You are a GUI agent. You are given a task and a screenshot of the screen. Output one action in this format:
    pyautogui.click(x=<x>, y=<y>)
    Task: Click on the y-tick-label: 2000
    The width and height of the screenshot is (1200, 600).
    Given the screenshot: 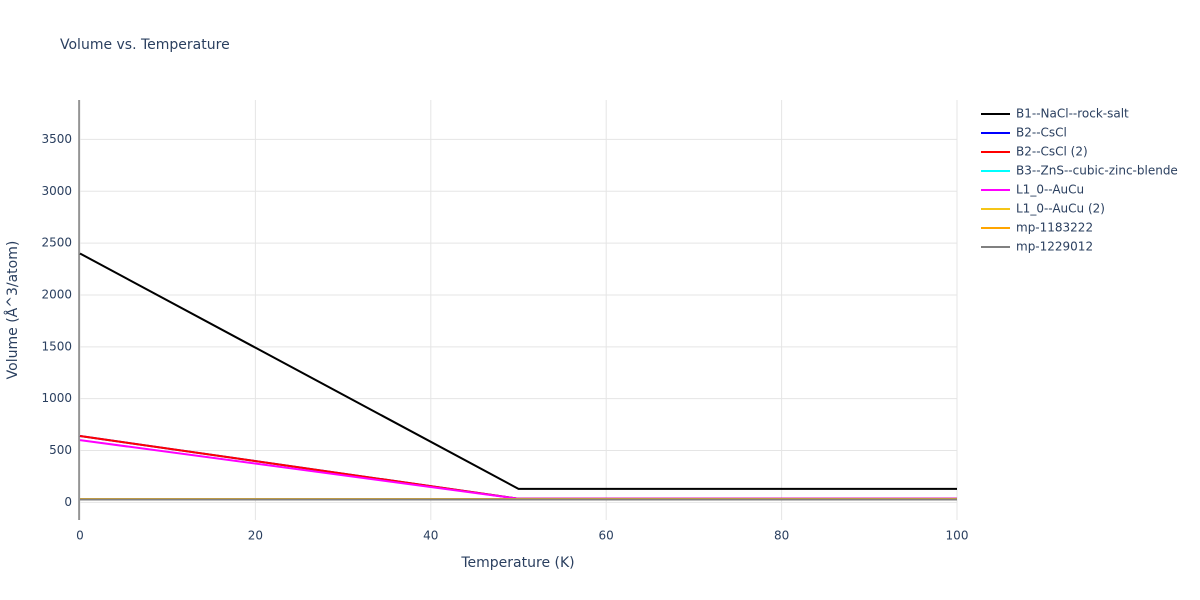 What is the action you would take?
    pyautogui.click(x=56, y=294)
    